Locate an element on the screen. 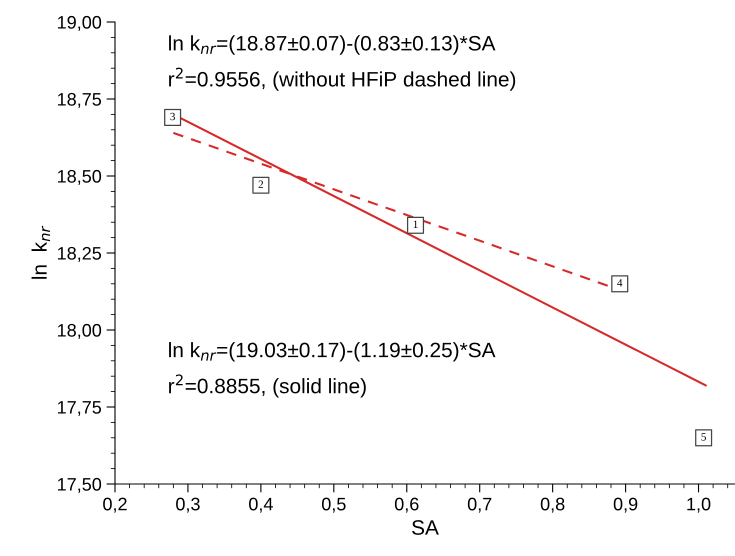 The height and width of the screenshot is (556, 735). y-tick-label: 19,00 is located at coordinates (80, 23).